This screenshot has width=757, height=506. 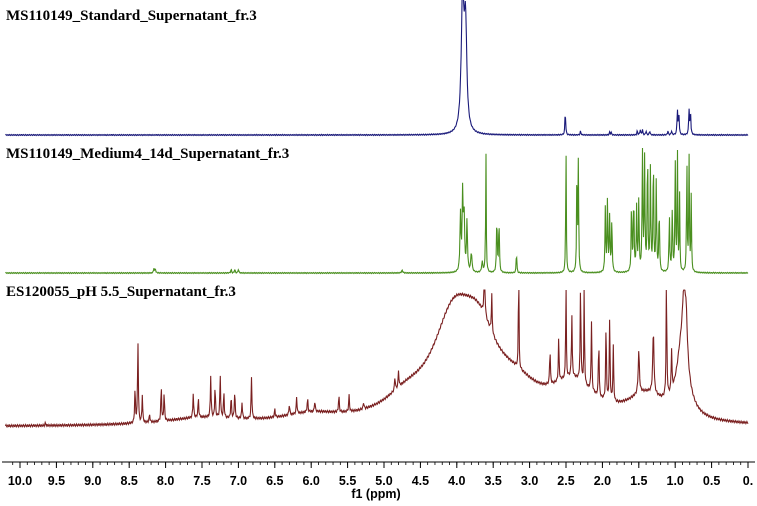 I want to click on x-tick-label: 4.5, so click(x=420, y=481).